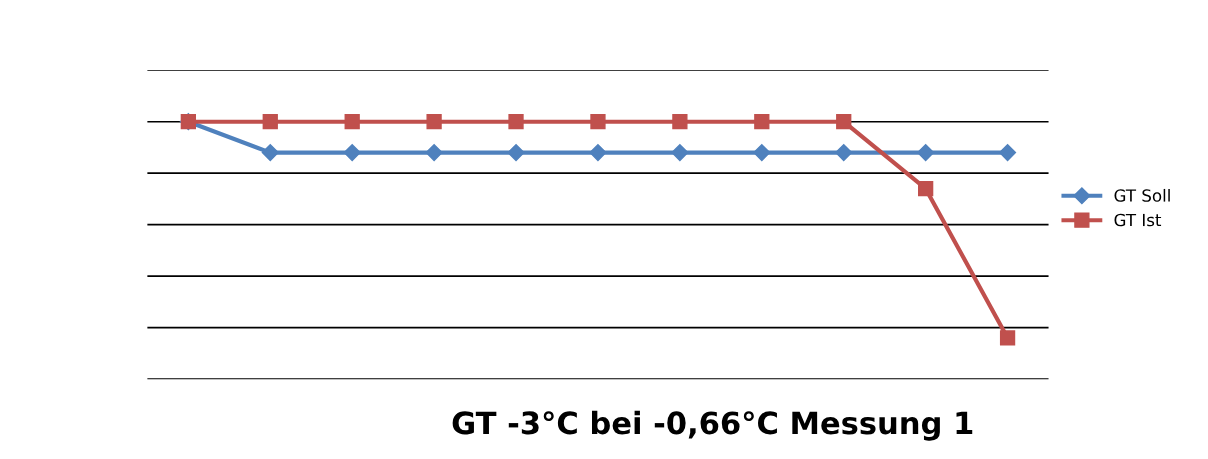 Image resolution: width=1208 pixels, height=459 pixels. I want to click on legend-label: GT Soll, so click(1142, 195).